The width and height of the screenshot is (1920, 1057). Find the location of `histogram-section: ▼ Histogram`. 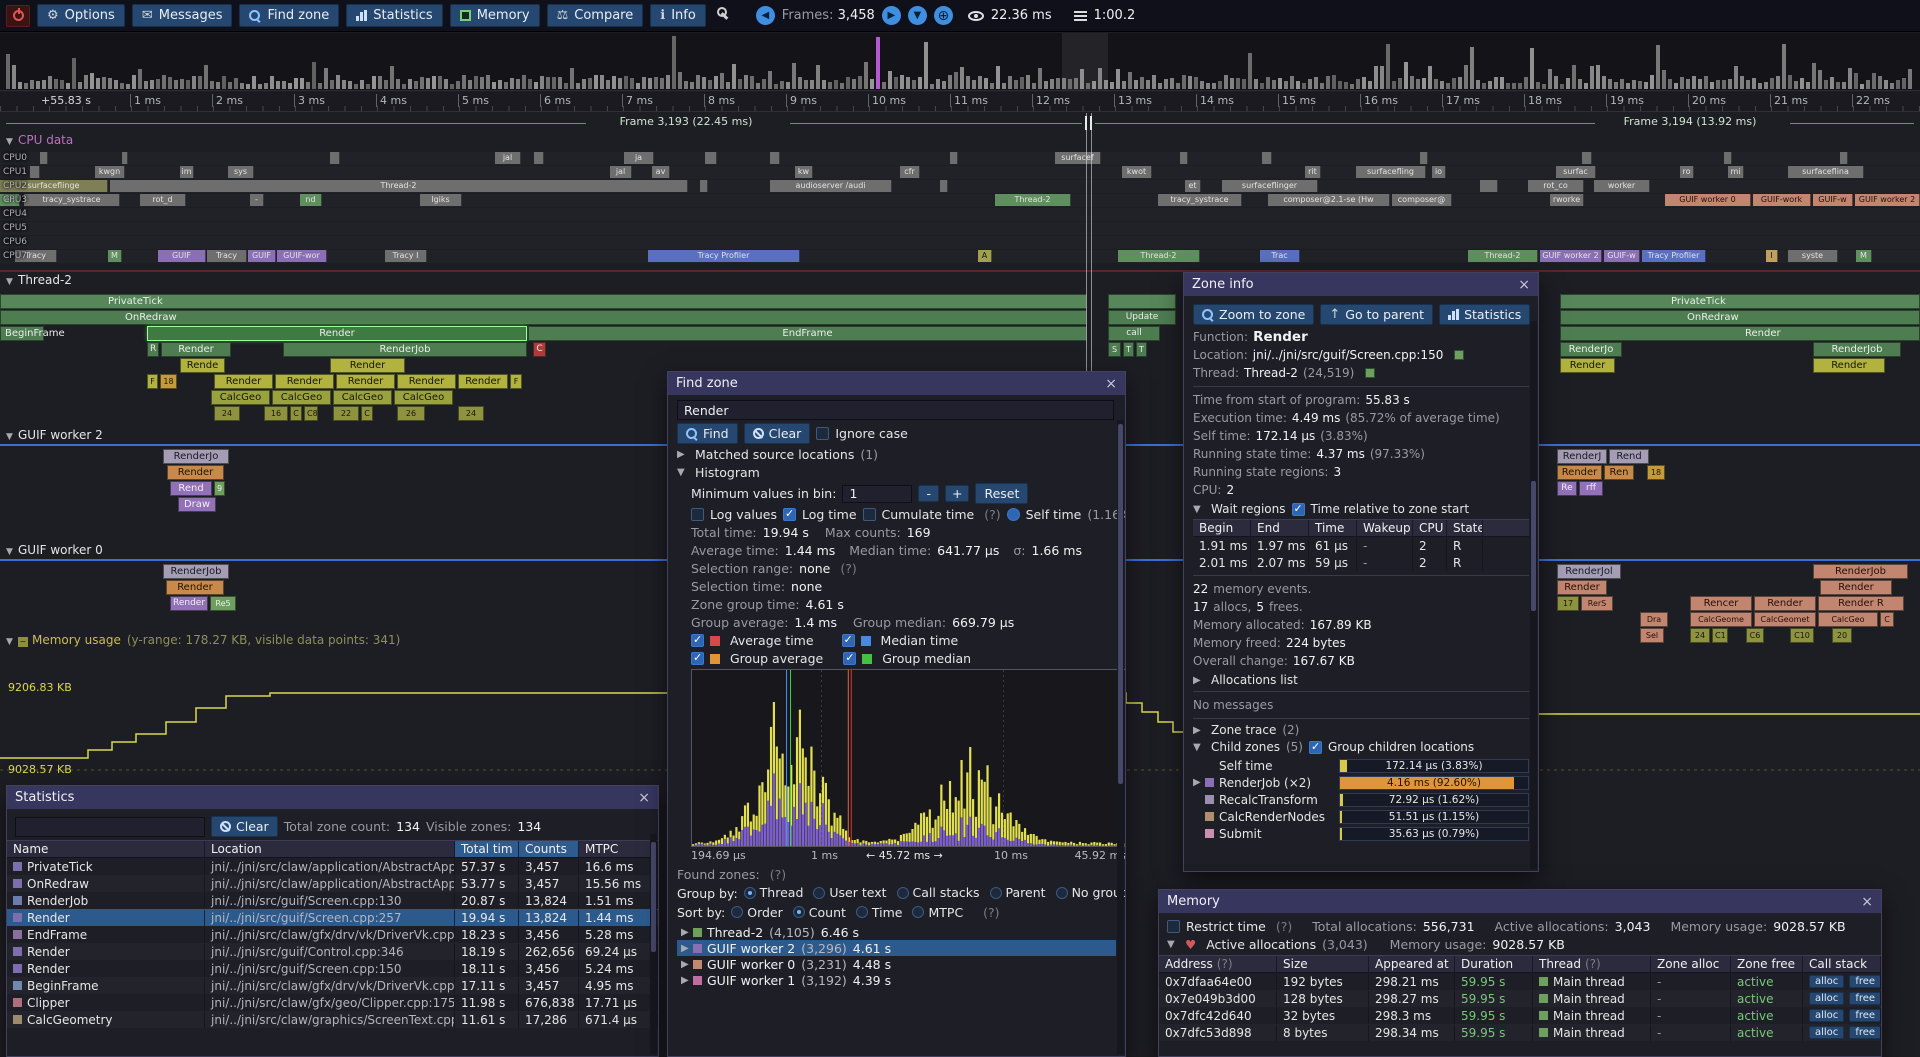

histogram-section: ▼ Histogram is located at coordinates (718, 472).